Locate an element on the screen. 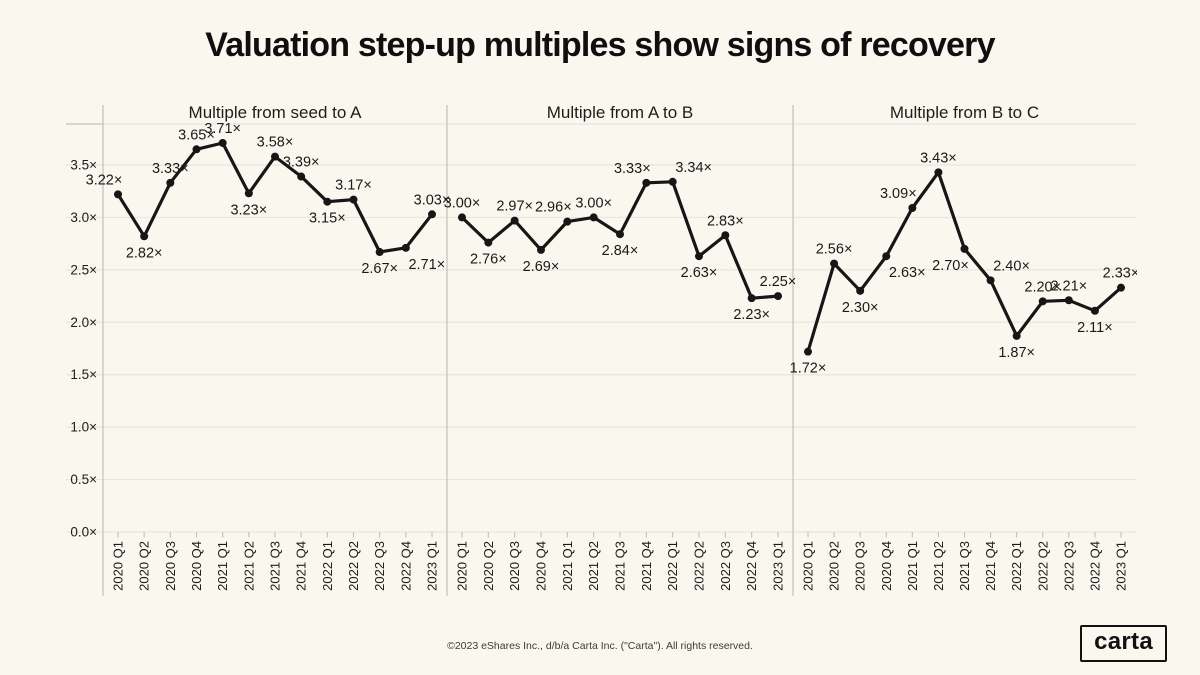 The image size is (1200, 675). carta-logo: carta is located at coordinates (1123, 643).